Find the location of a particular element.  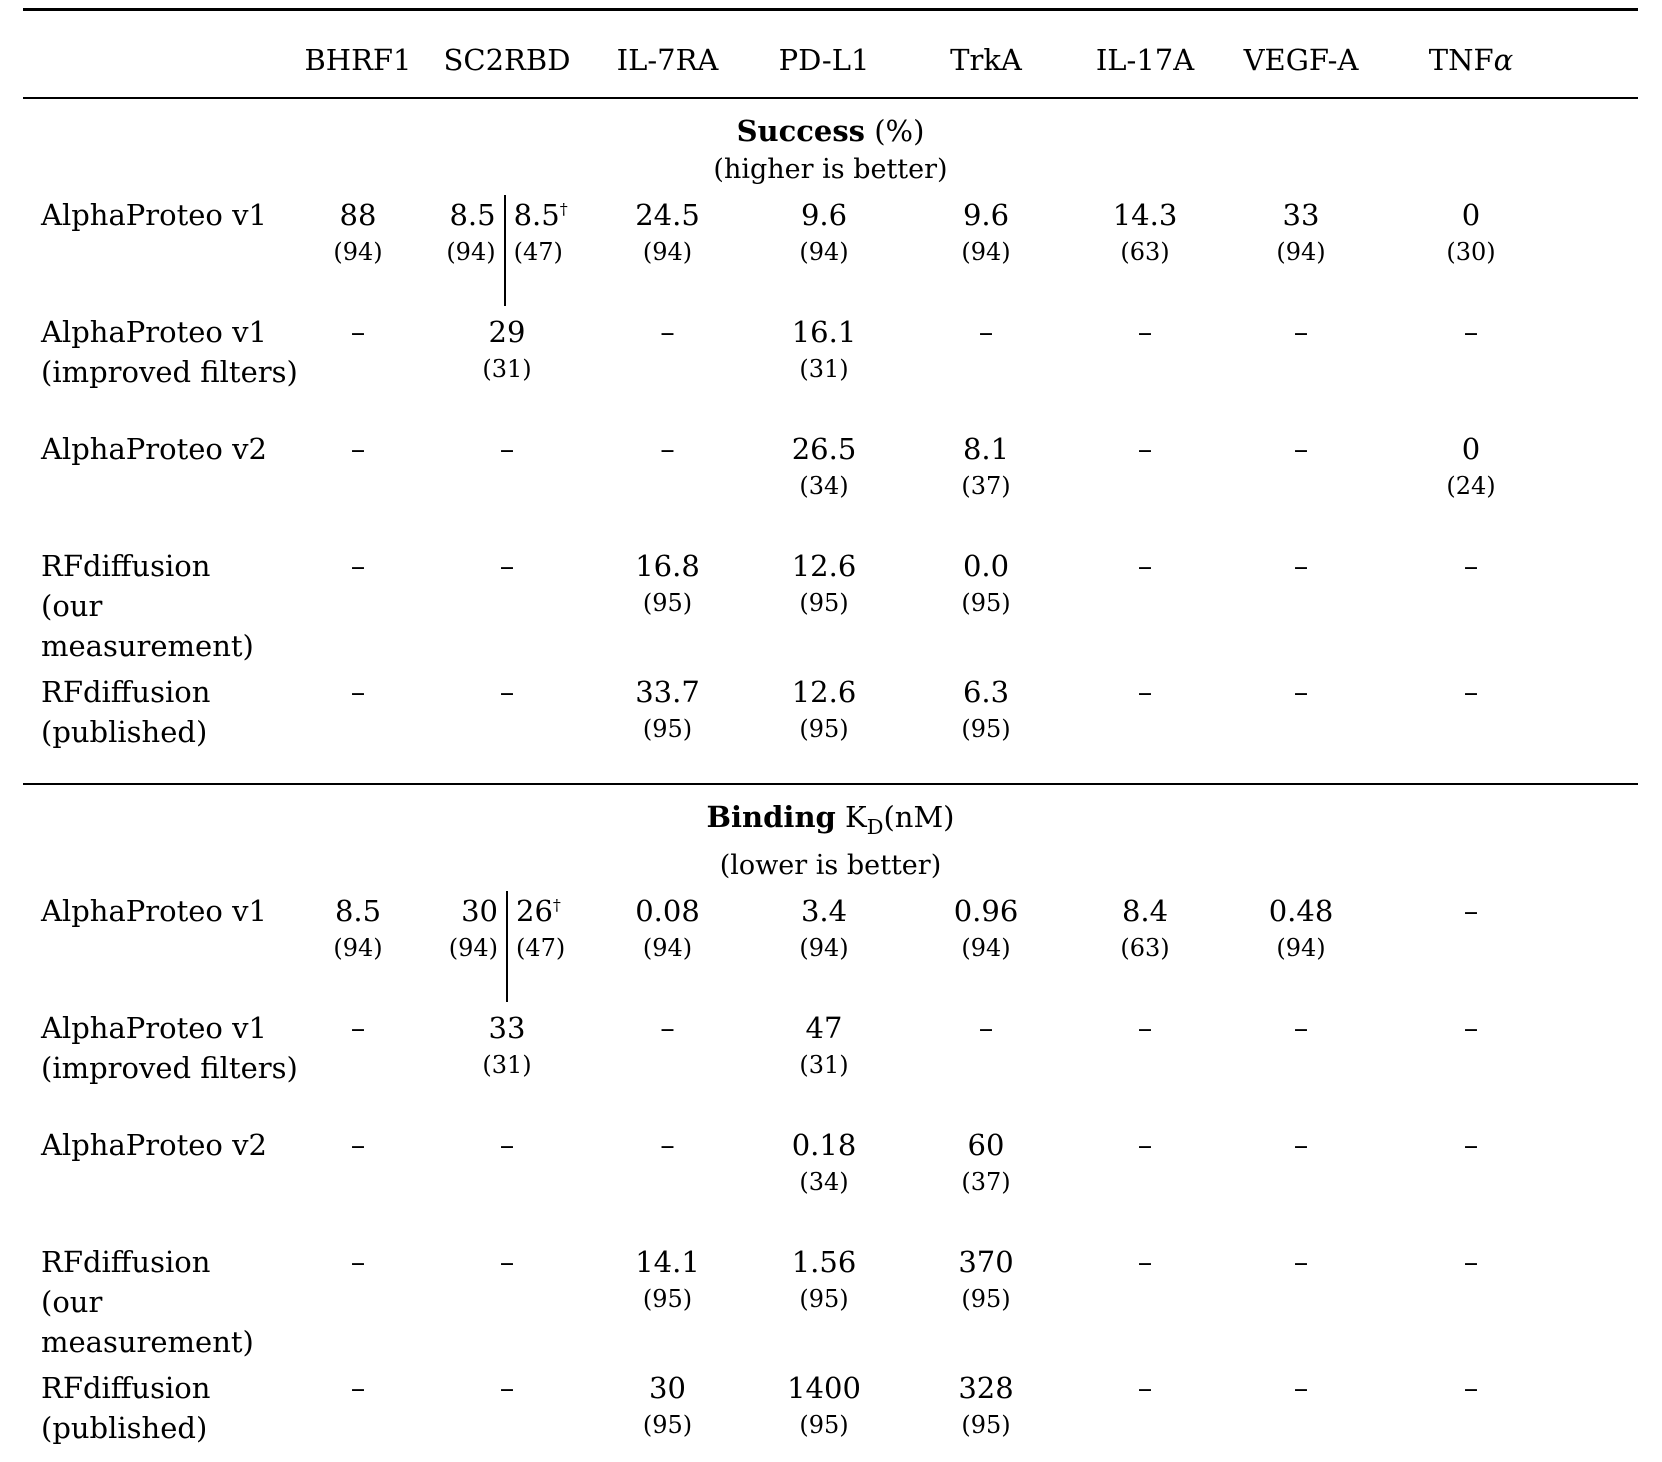

value-cell: 14.1 (95) is located at coordinates (667, 1299).